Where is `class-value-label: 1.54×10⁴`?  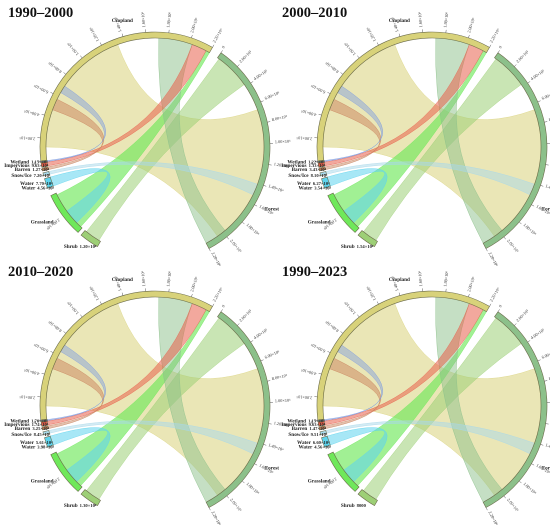 class-value-label: 1.54×10⁴ is located at coordinates (365, 246).